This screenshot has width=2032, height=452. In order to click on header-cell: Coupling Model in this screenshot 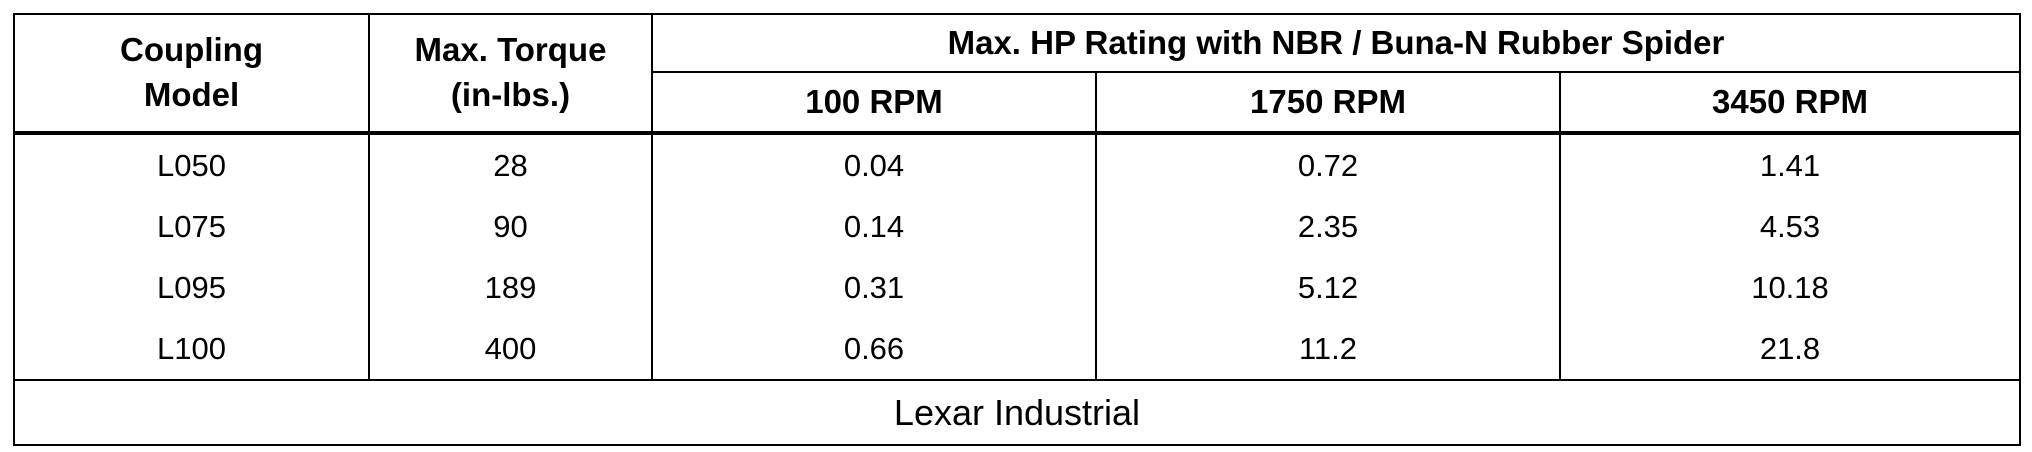, I will do `click(191, 74)`.